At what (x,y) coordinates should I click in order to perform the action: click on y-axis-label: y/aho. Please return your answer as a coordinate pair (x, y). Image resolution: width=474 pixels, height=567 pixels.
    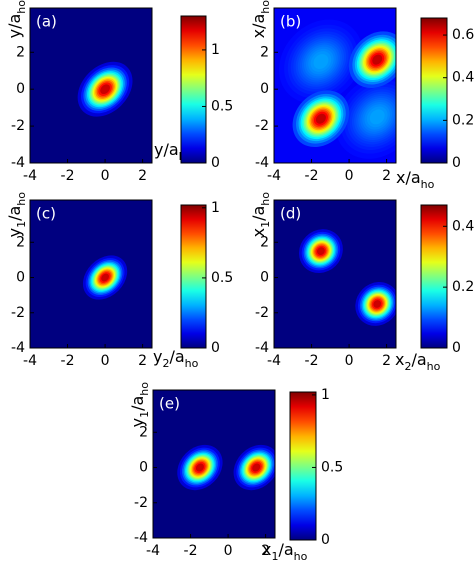
    Looking at the image, I should click on (16, 19).